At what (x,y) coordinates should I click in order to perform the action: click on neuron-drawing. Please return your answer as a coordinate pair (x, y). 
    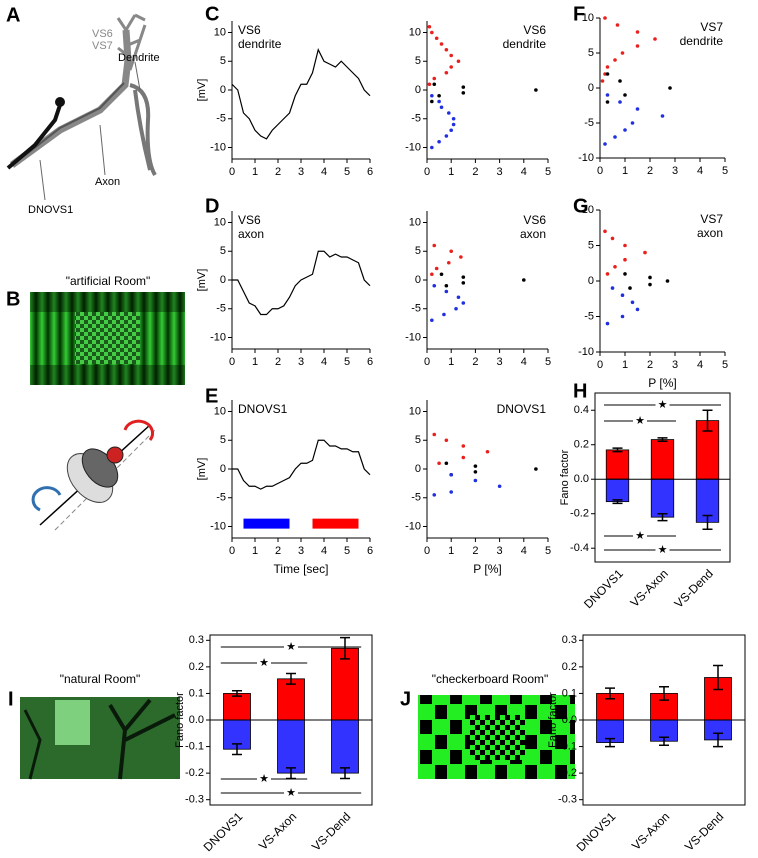
    Looking at the image, I should click on (81, 107).